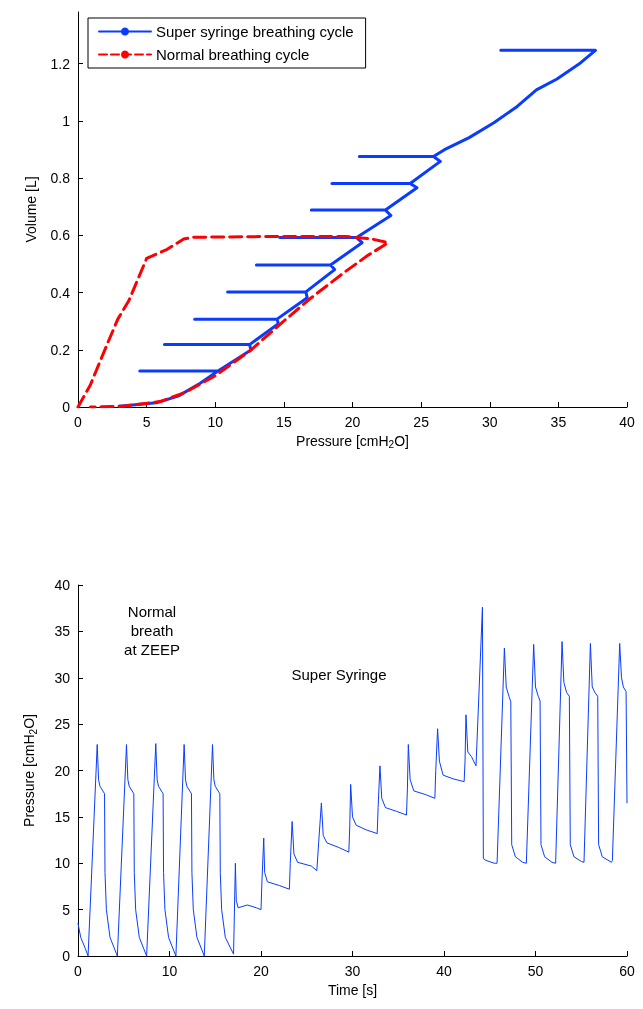  Describe the element at coordinates (284, 422) in the screenshot. I see `x-tick-label: 15` at that location.